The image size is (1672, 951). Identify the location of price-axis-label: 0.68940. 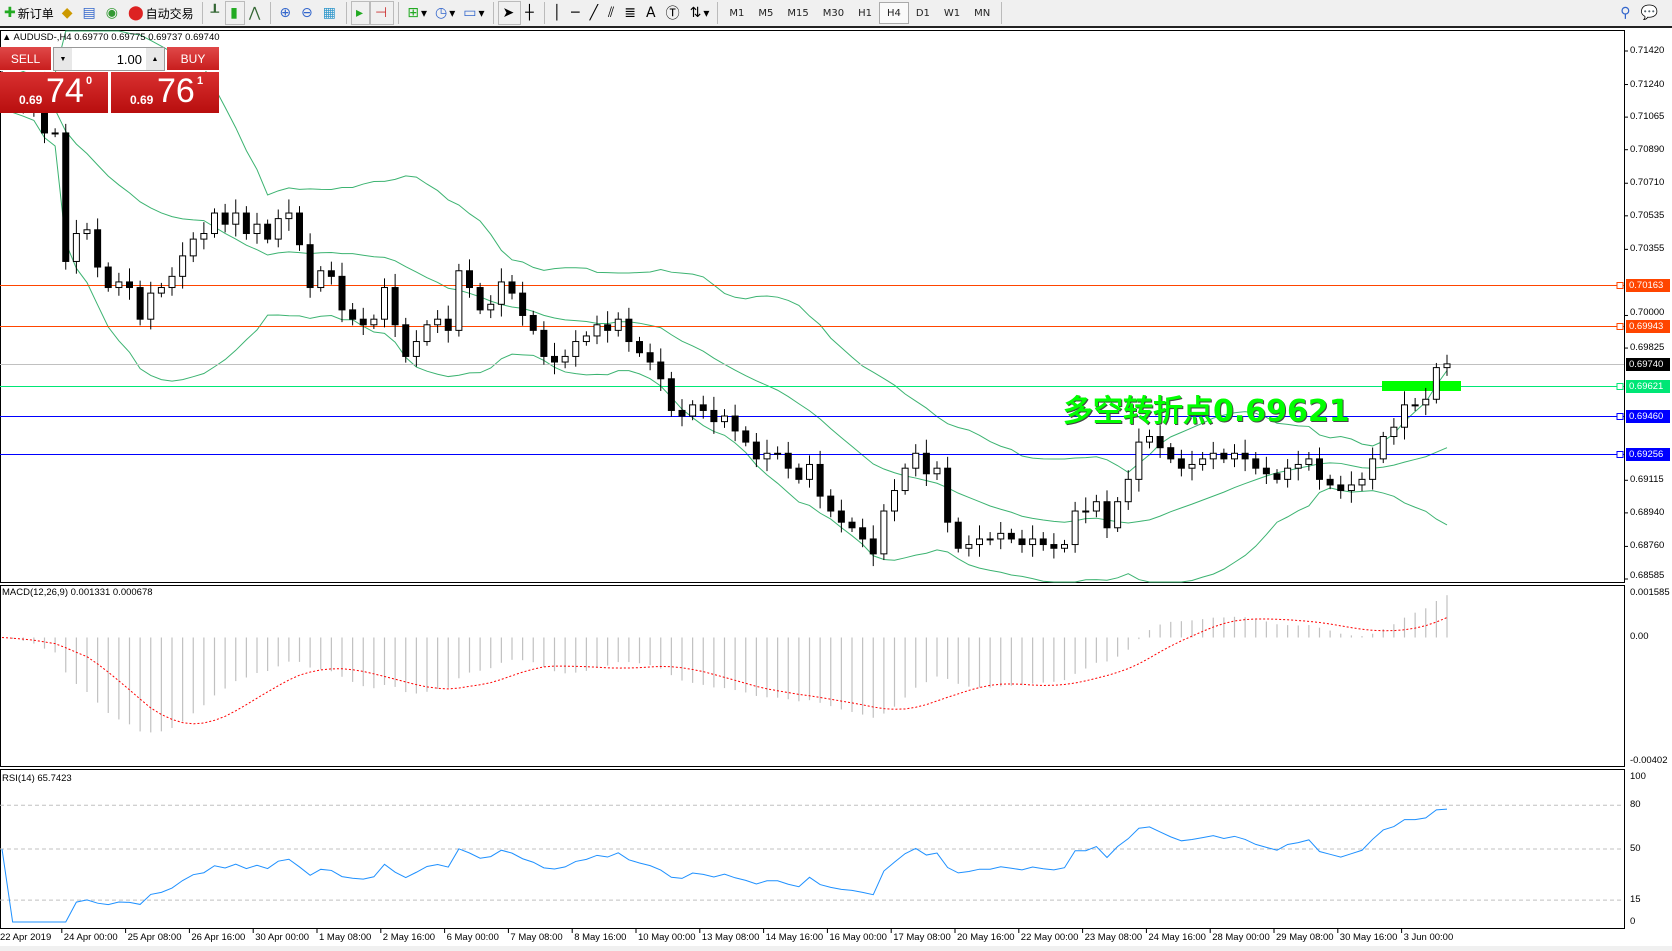
(1647, 512).